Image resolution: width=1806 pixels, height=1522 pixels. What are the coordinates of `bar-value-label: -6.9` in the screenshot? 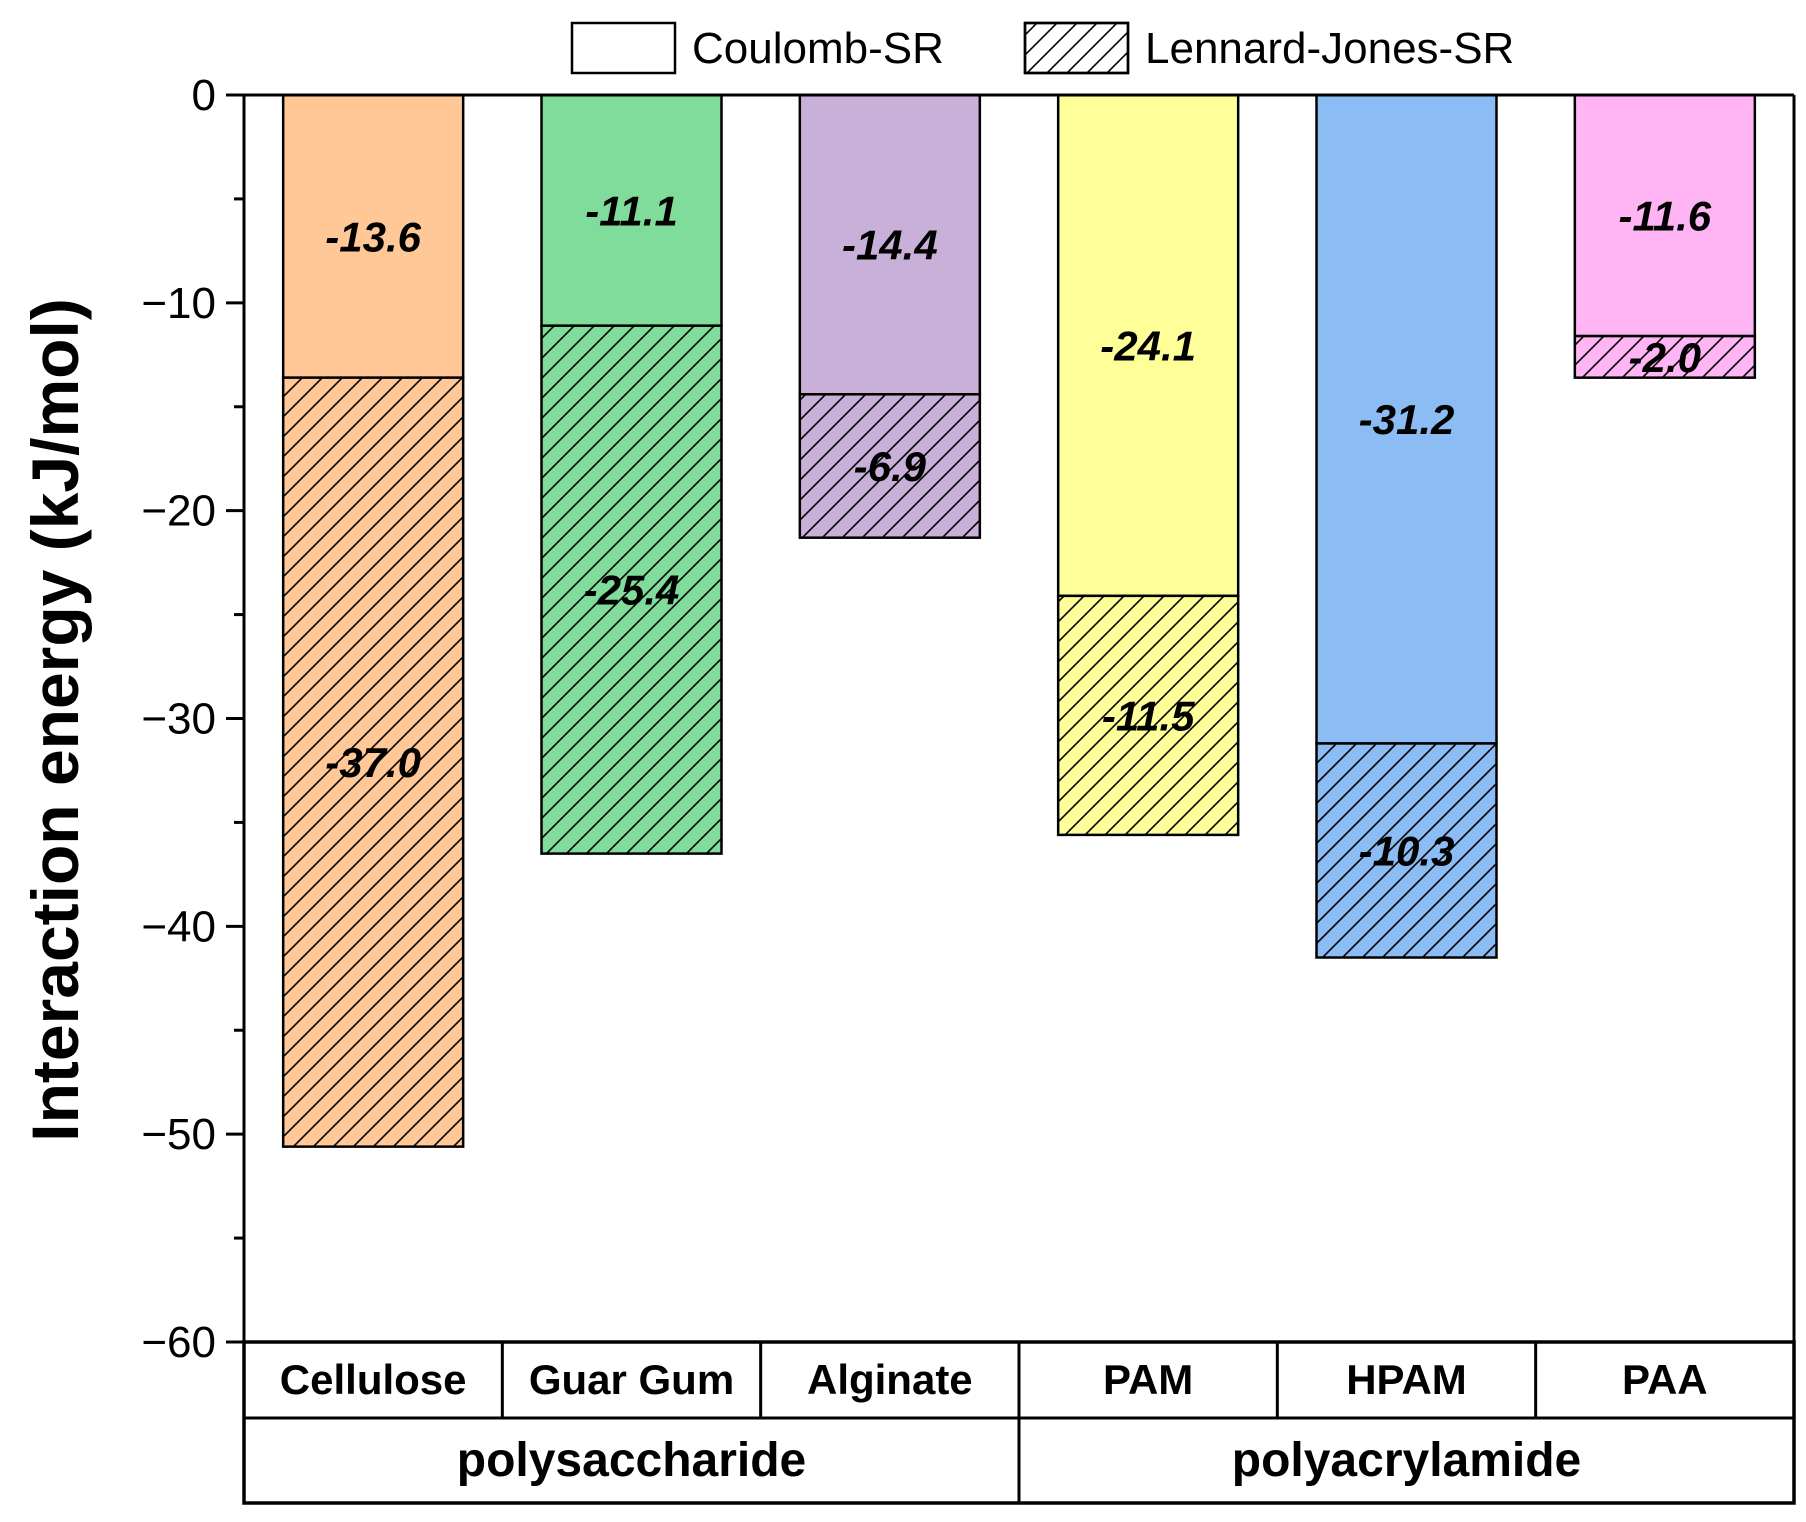 It's located at (890, 466).